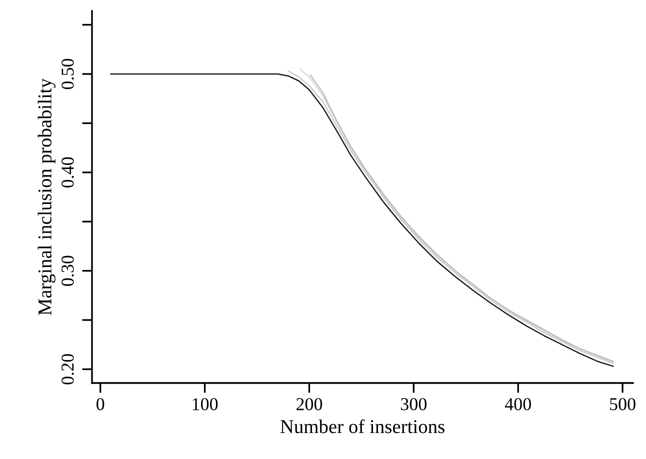  Describe the element at coordinates (68, 172) in the screenshot. I see `y-tick-label: 0.40` at that location.